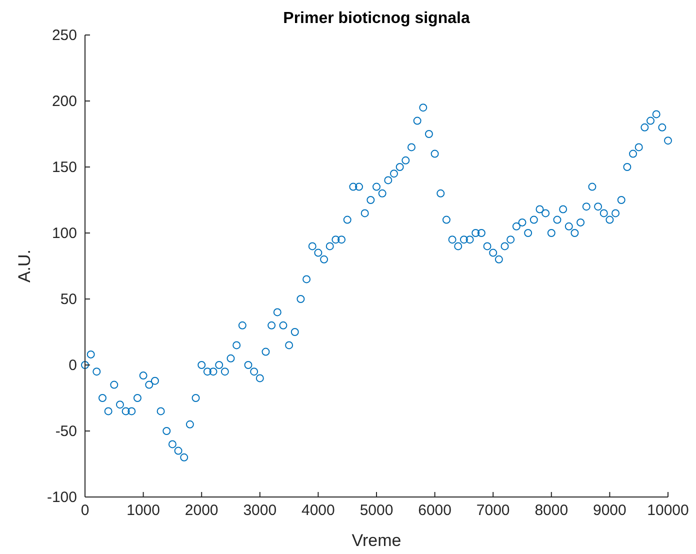 This screenshot has height=554, width=696. Describe the element at coordinates (260, 510) in the screenshot. I see `x-tick-label: 3000` at that location.